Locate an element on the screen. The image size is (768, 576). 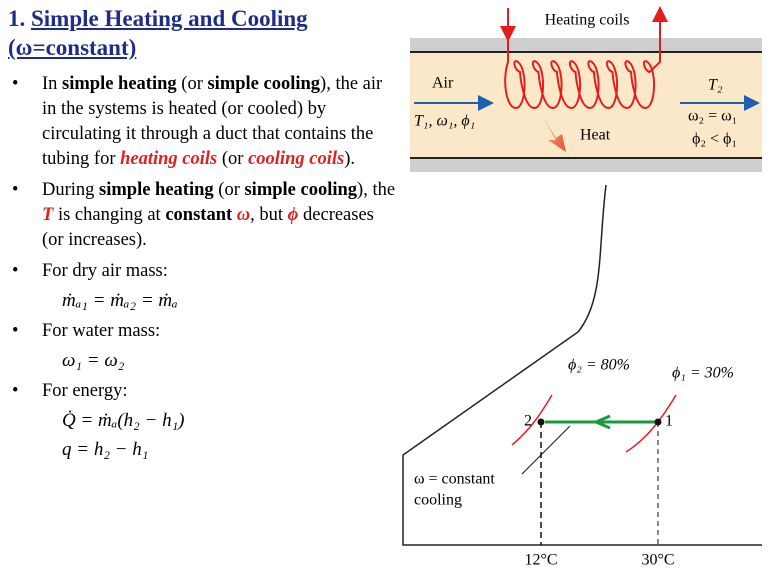
state1-label: 1 is located at coordinates (669, 421).